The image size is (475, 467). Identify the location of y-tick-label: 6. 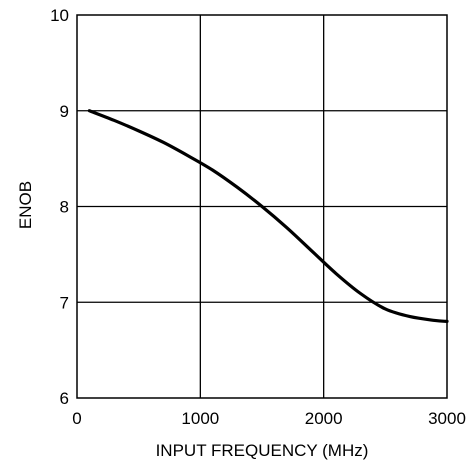
(64, 398).